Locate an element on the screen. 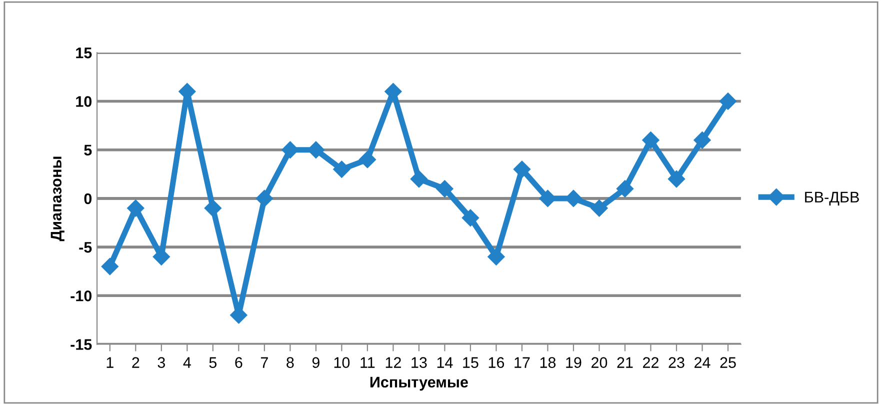  x-tick-label: 13 is located at coordinates (419, 362).